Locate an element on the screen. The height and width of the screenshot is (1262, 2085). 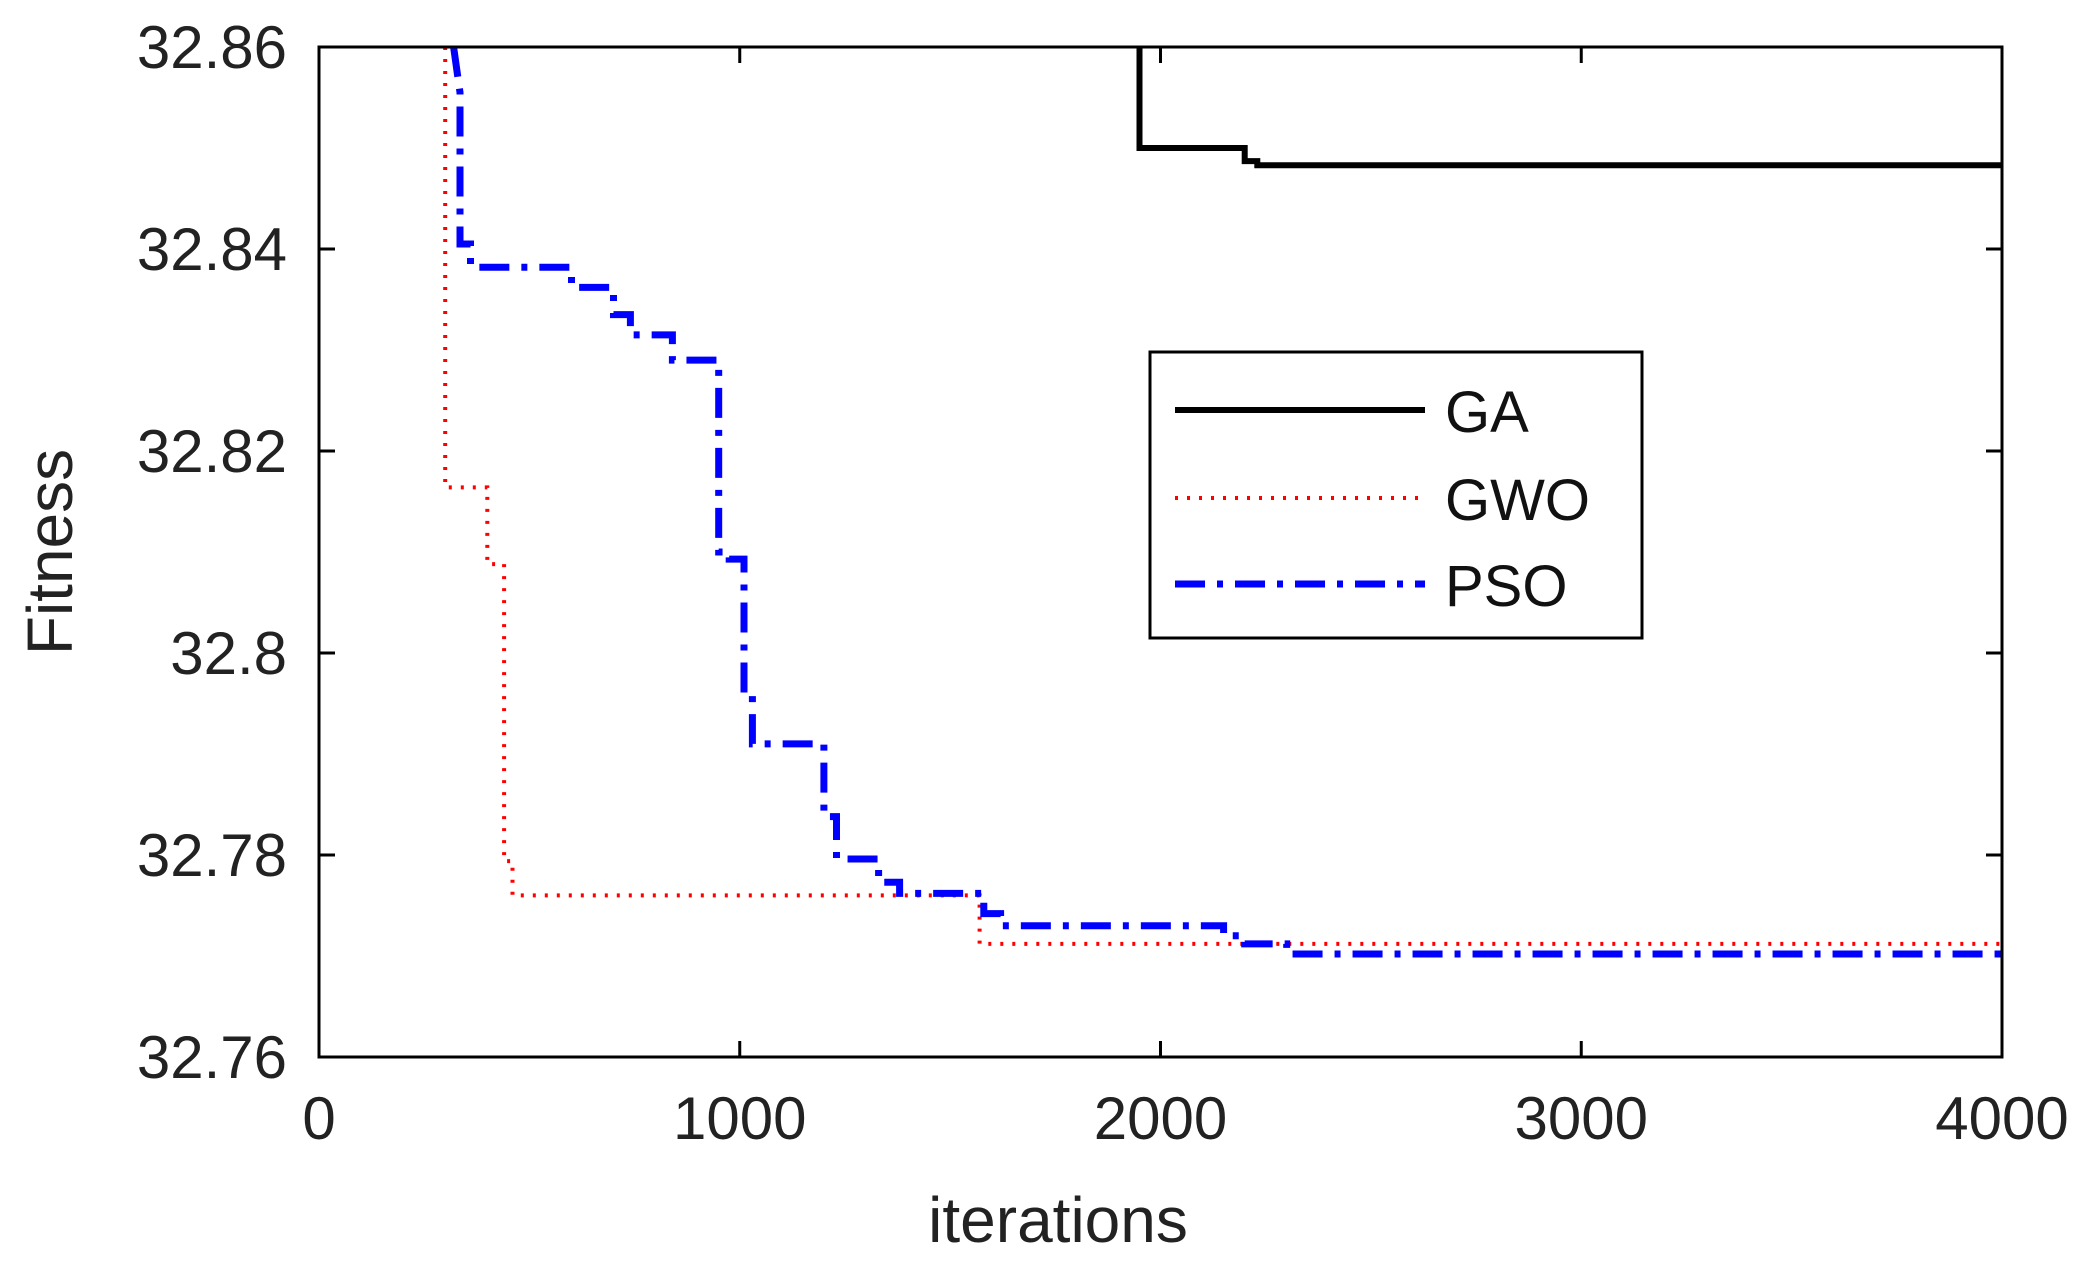
x-tick-label: 0 is located at coordinates (318, 1118).